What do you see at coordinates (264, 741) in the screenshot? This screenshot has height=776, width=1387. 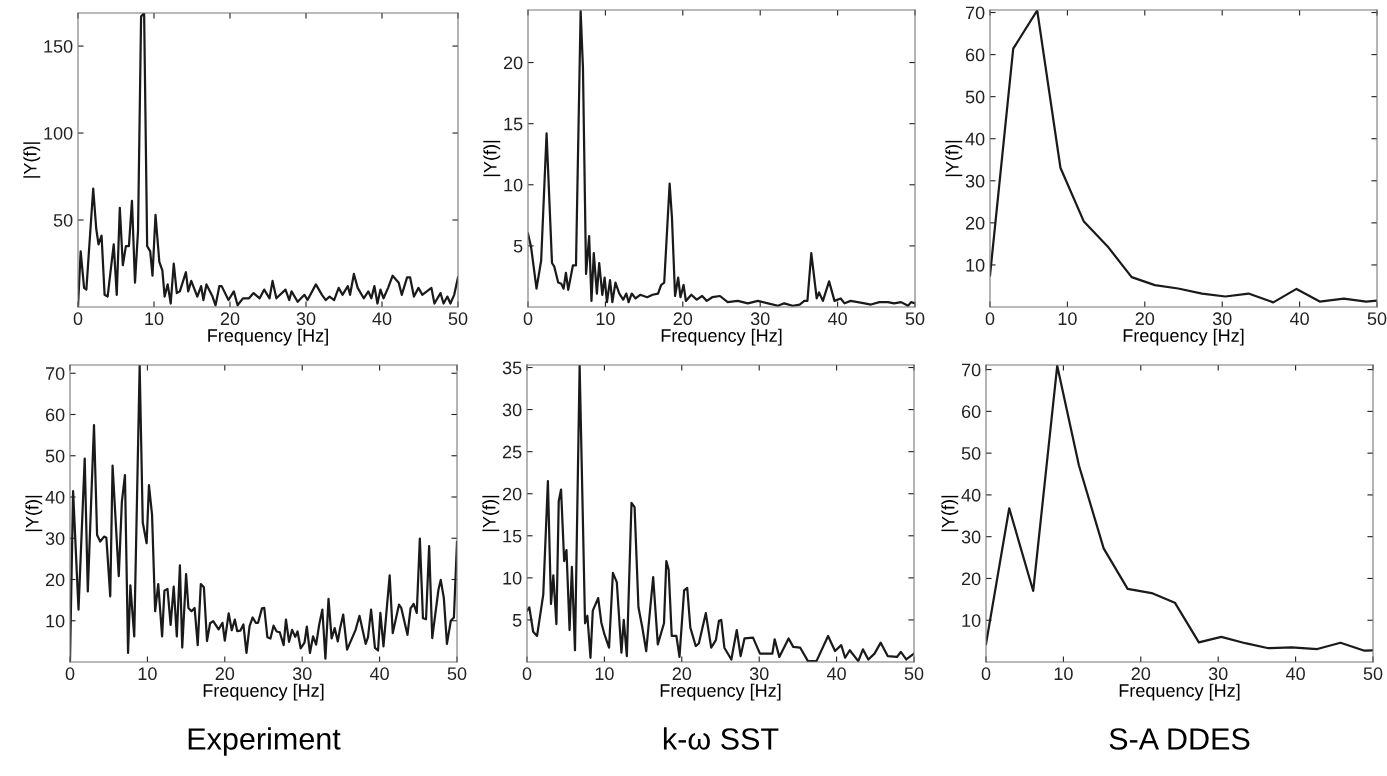 I see `text: Experiment` at bounding box center [264, 741].